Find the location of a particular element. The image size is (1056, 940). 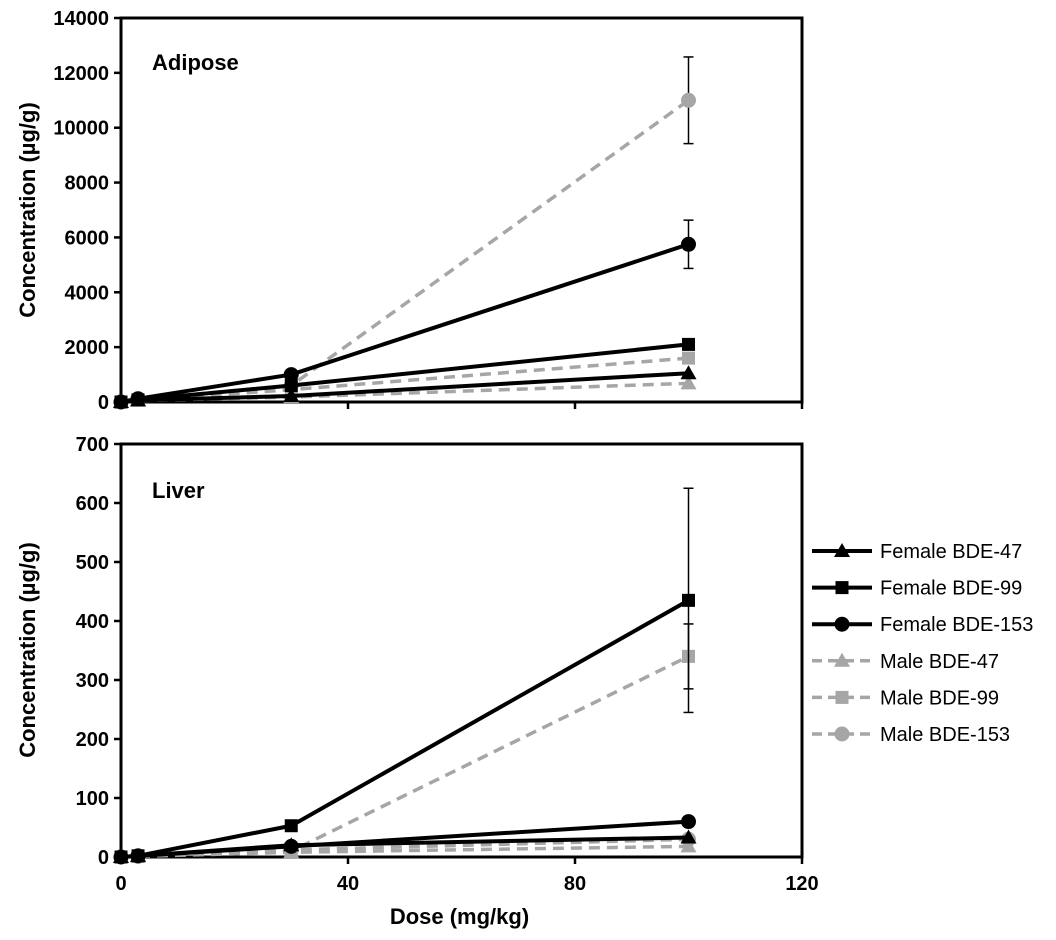

legend-item: Female BDE-47 is located at coordinates (917, 552).